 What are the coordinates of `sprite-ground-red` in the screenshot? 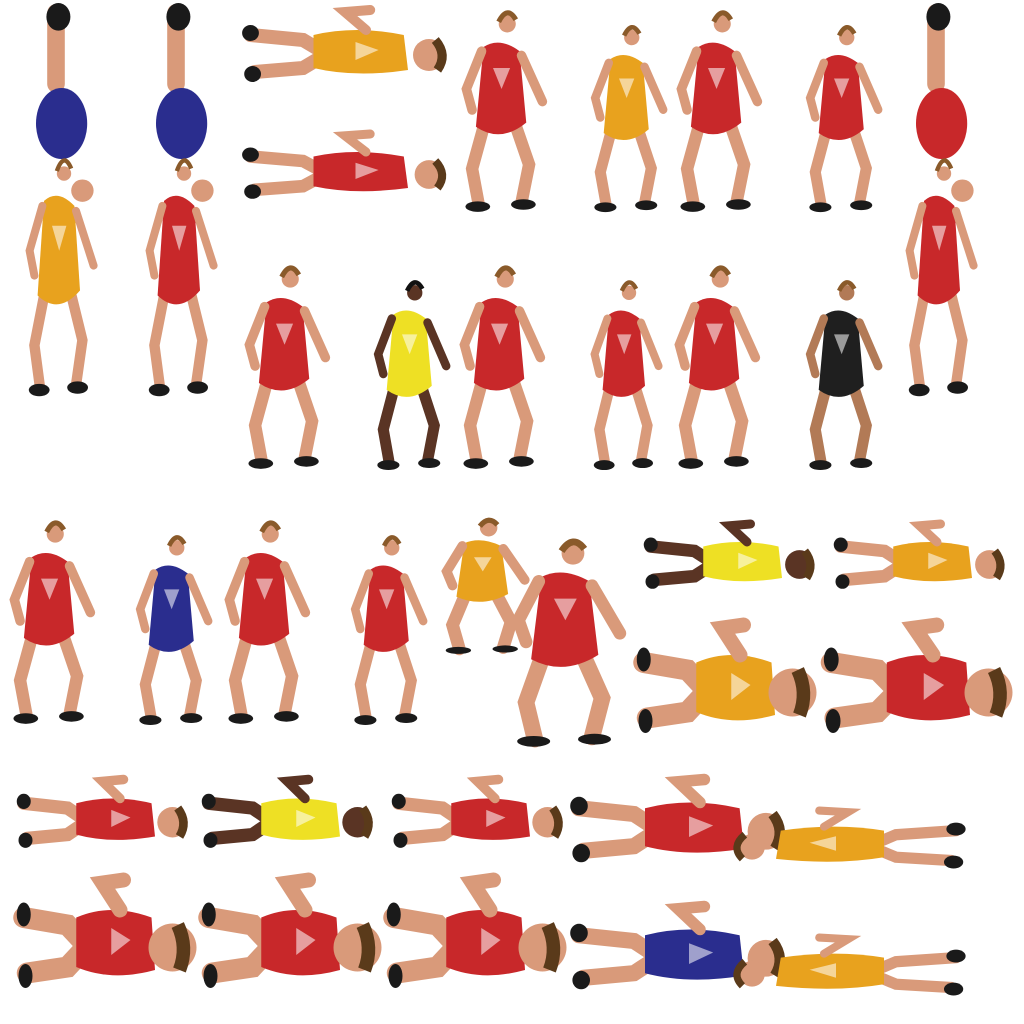 It's located at (916, 675).